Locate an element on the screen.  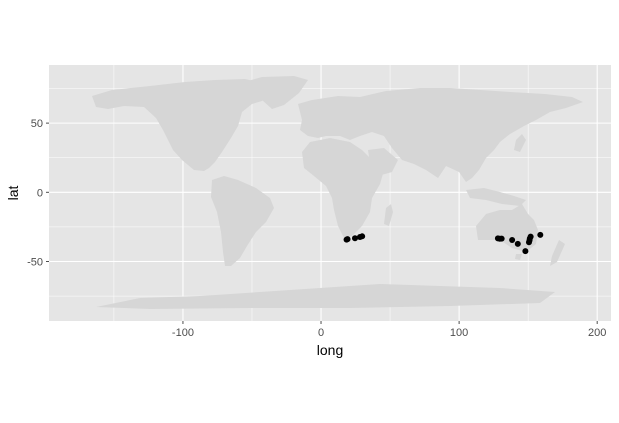
landmass-arabia is located at coordinates (383, 162).